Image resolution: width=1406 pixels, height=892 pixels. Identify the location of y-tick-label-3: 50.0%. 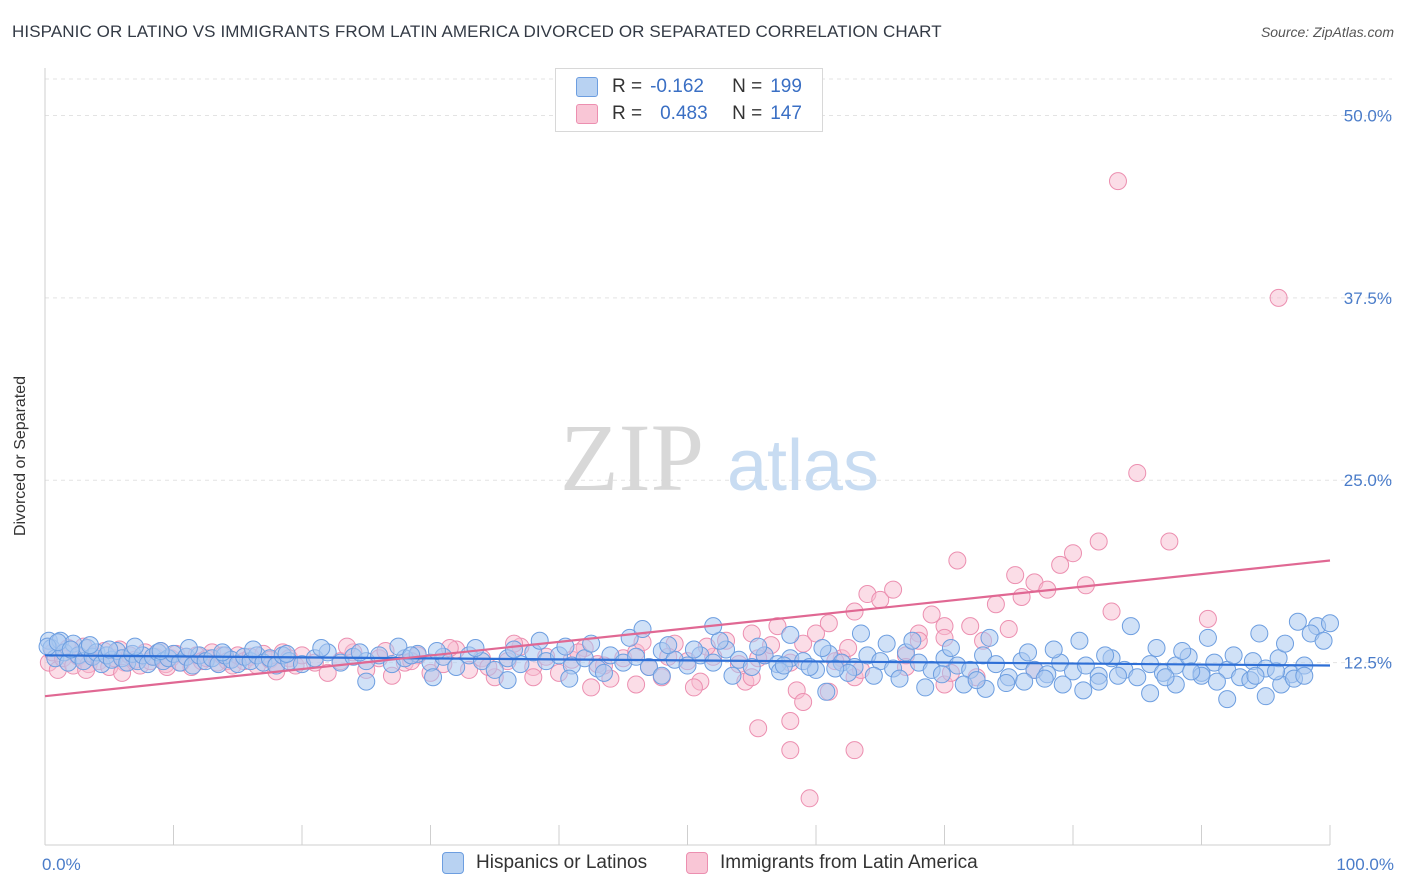
(1368, 115).